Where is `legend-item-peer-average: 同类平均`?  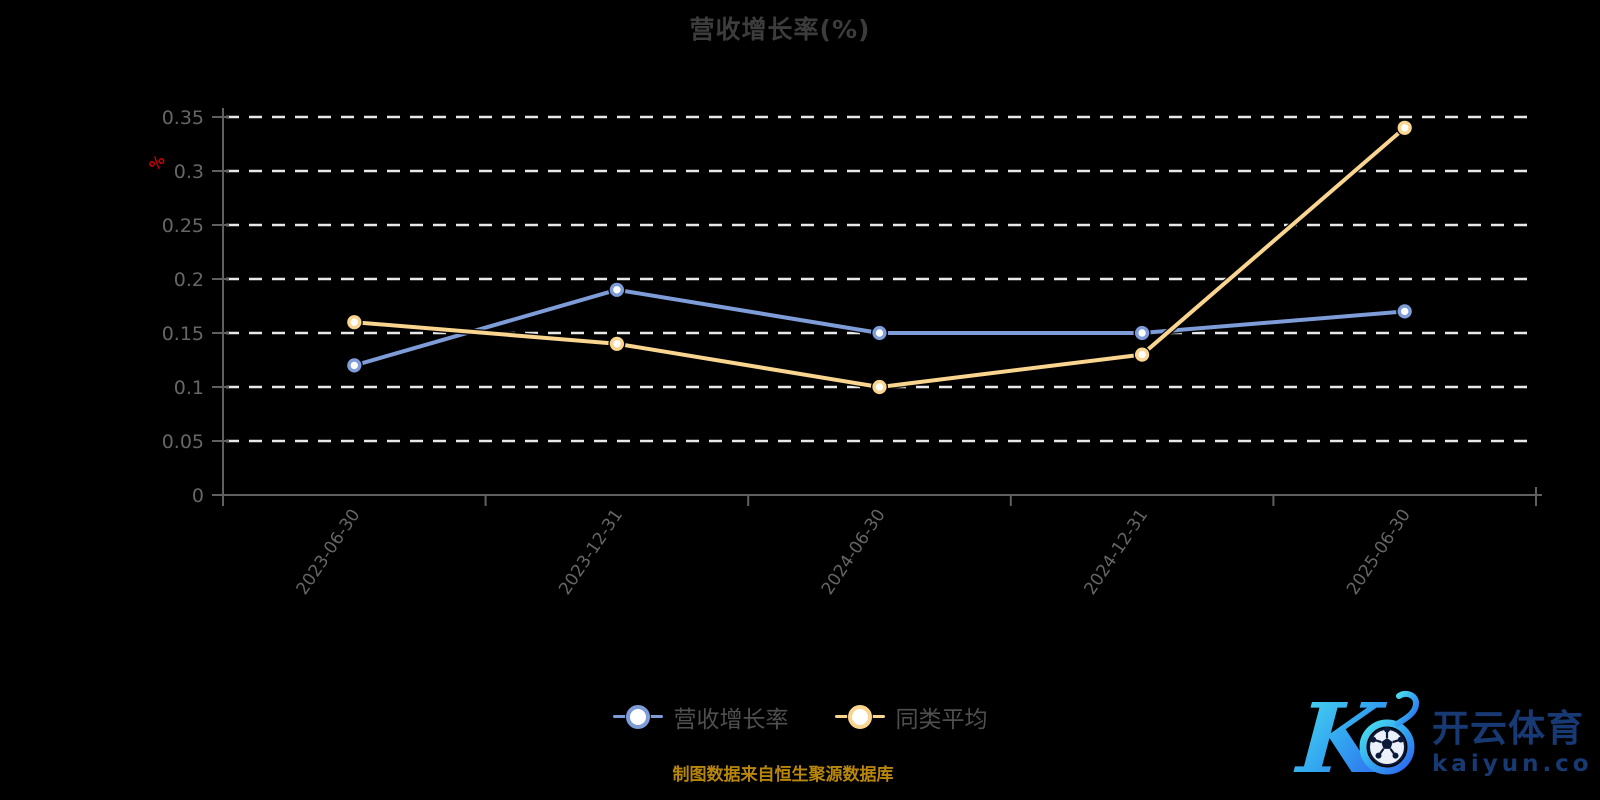
legend-item-peer-average: 同类平均 is located at coordinates (911, 717).